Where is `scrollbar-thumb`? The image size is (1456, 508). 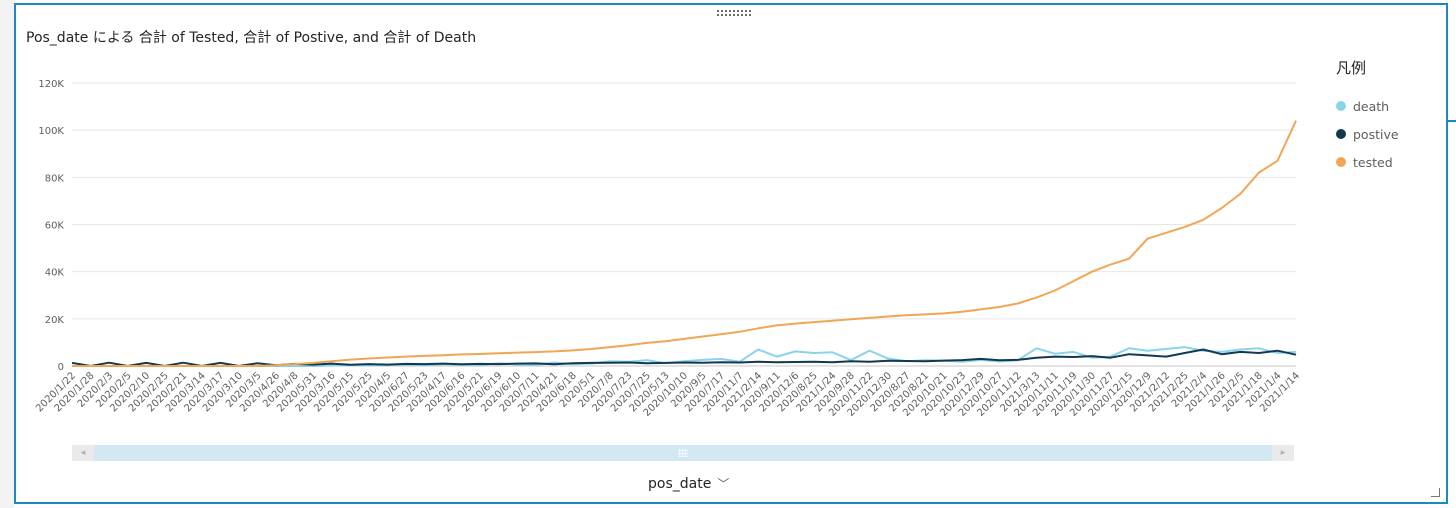 scrollbar-thumb is located at coordinates (683, 453).